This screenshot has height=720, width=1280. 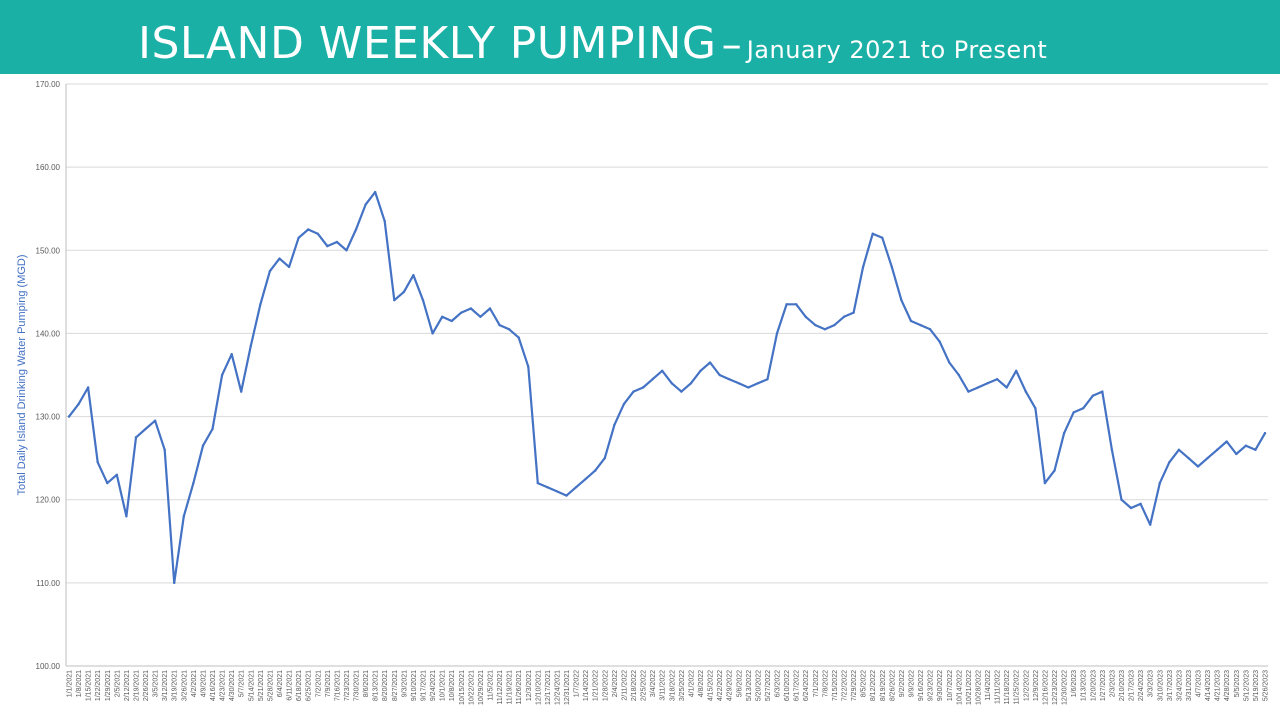 I want to click on x-tick-label: 10/21/2022, so click(x=969, y=687).